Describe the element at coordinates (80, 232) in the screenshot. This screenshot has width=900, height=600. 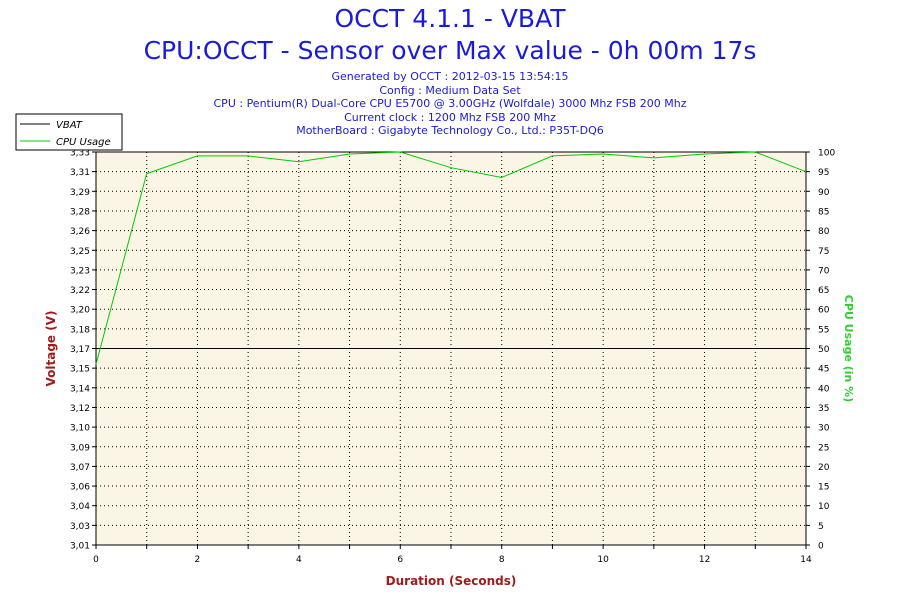
I see `y-tick-label-left: 3,26` at that location.